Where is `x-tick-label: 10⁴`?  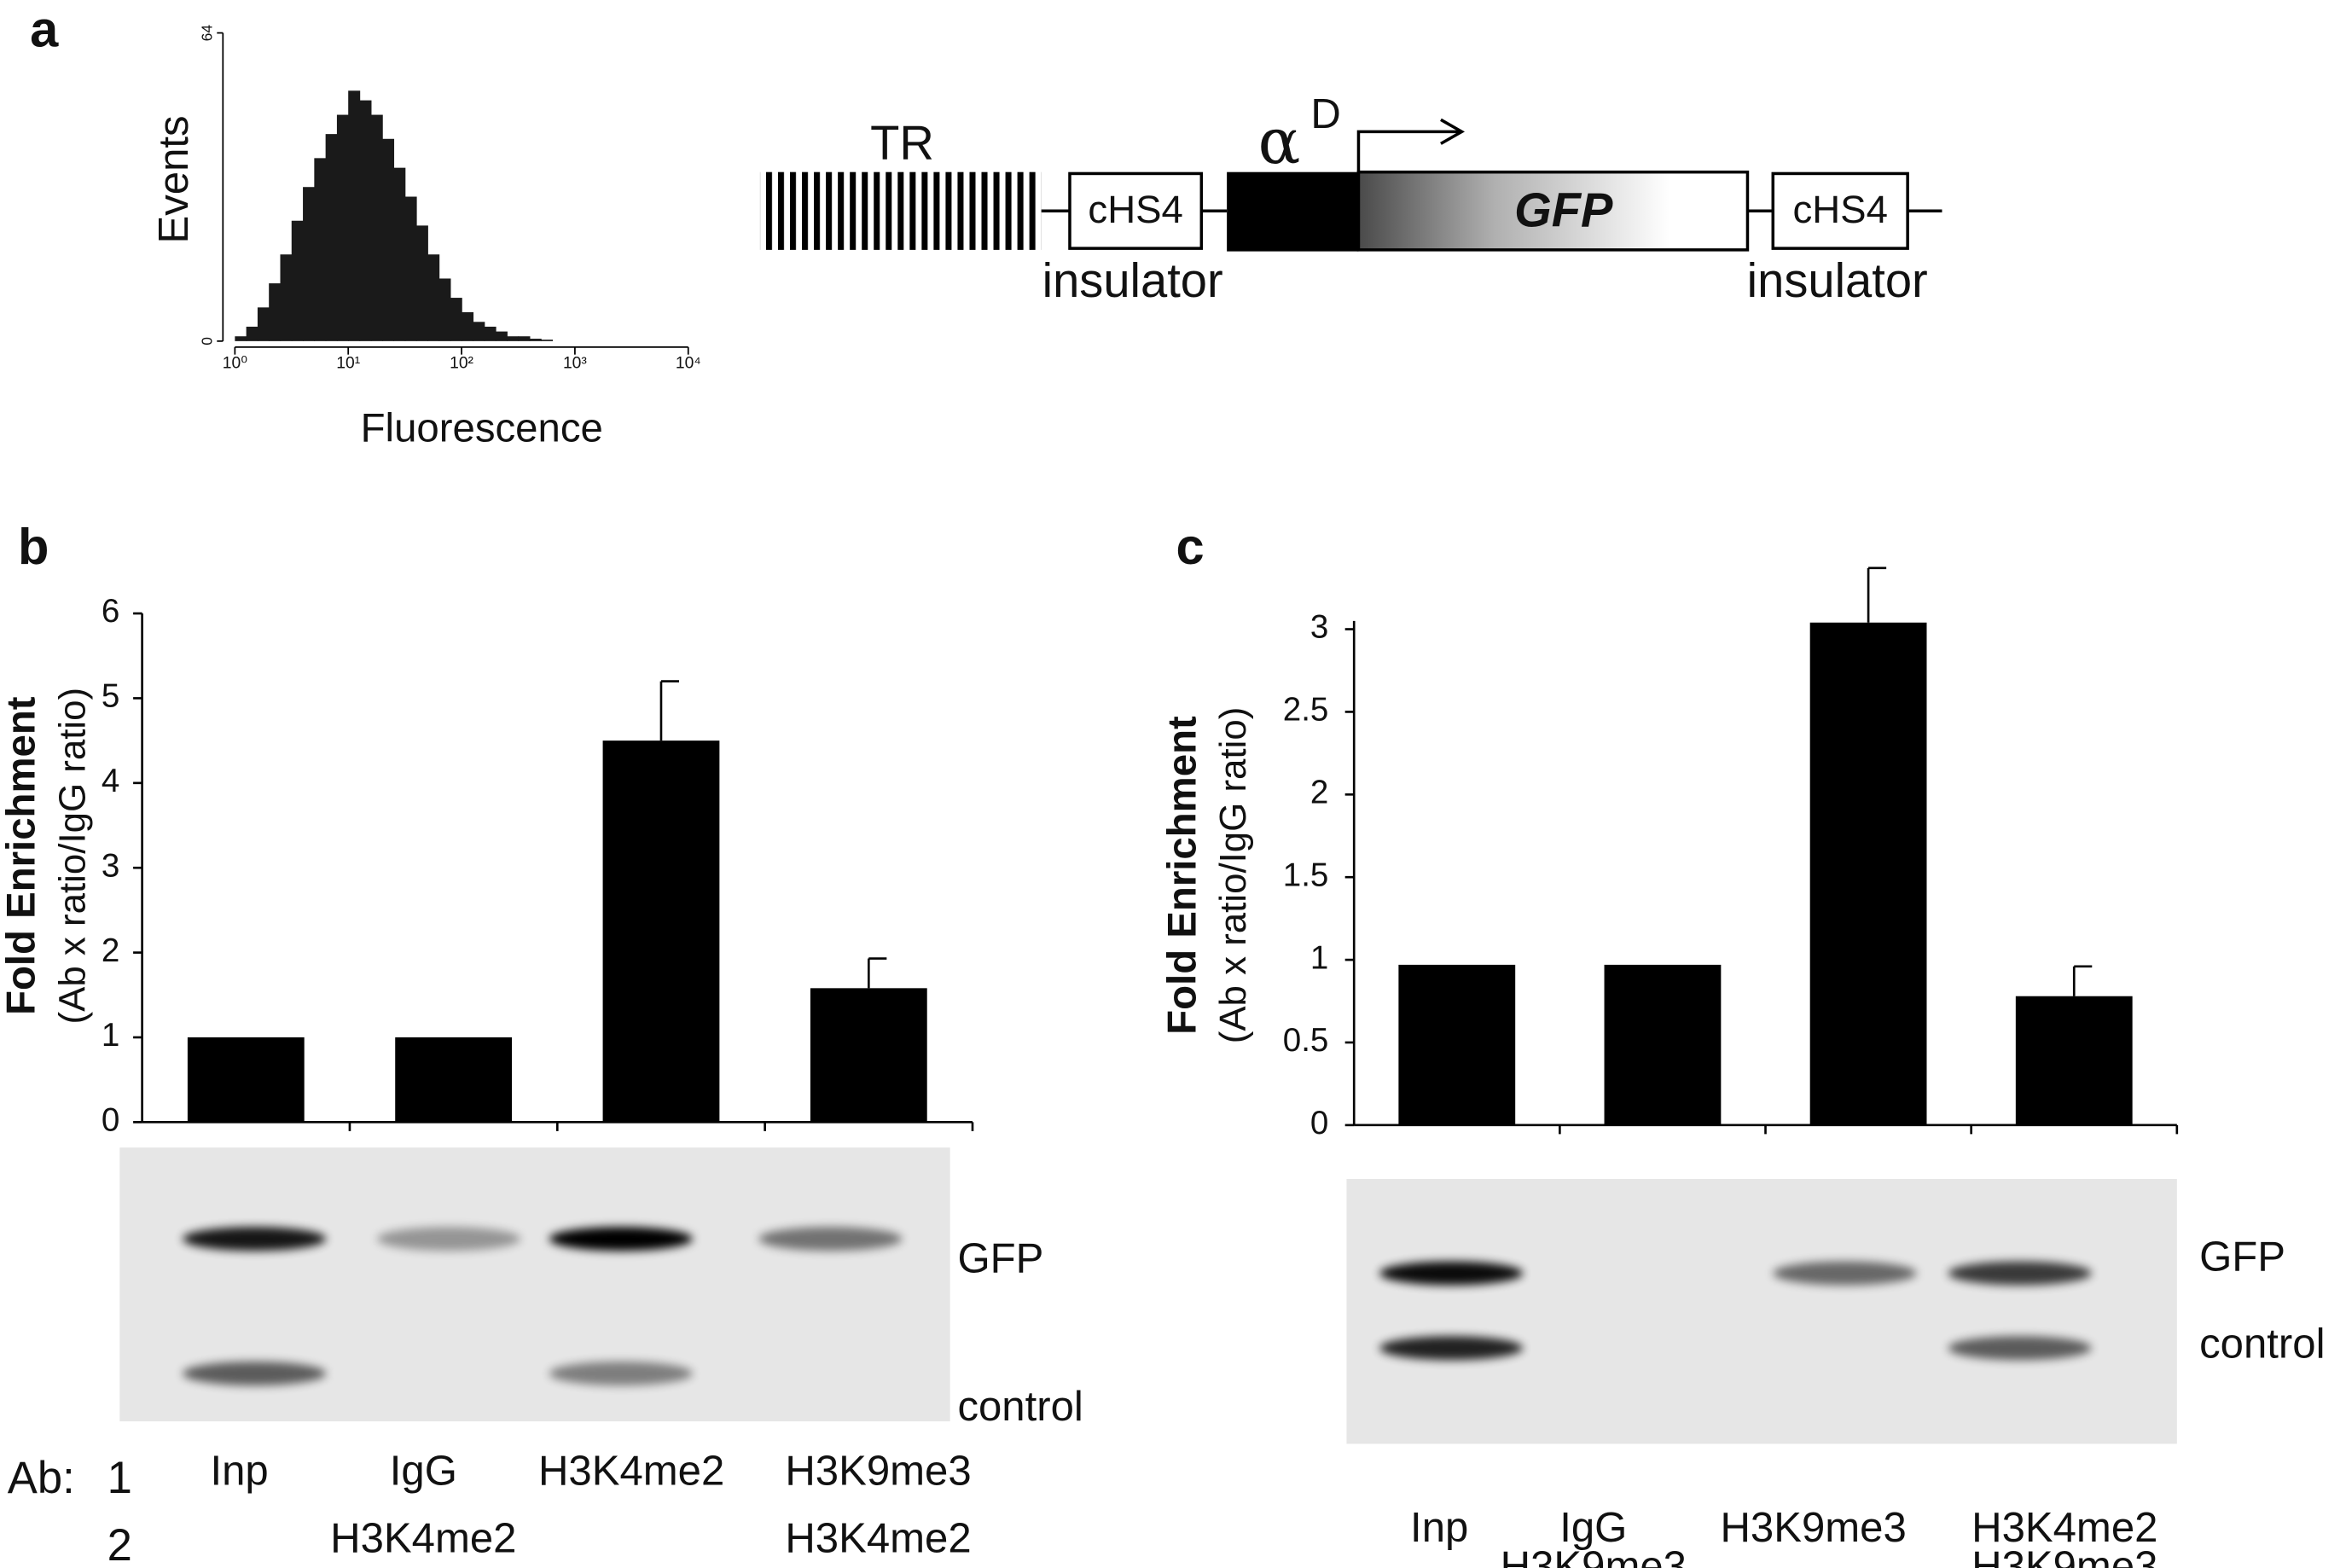 x-tick-label: 10⁴ is located at coordinates (688, 363).